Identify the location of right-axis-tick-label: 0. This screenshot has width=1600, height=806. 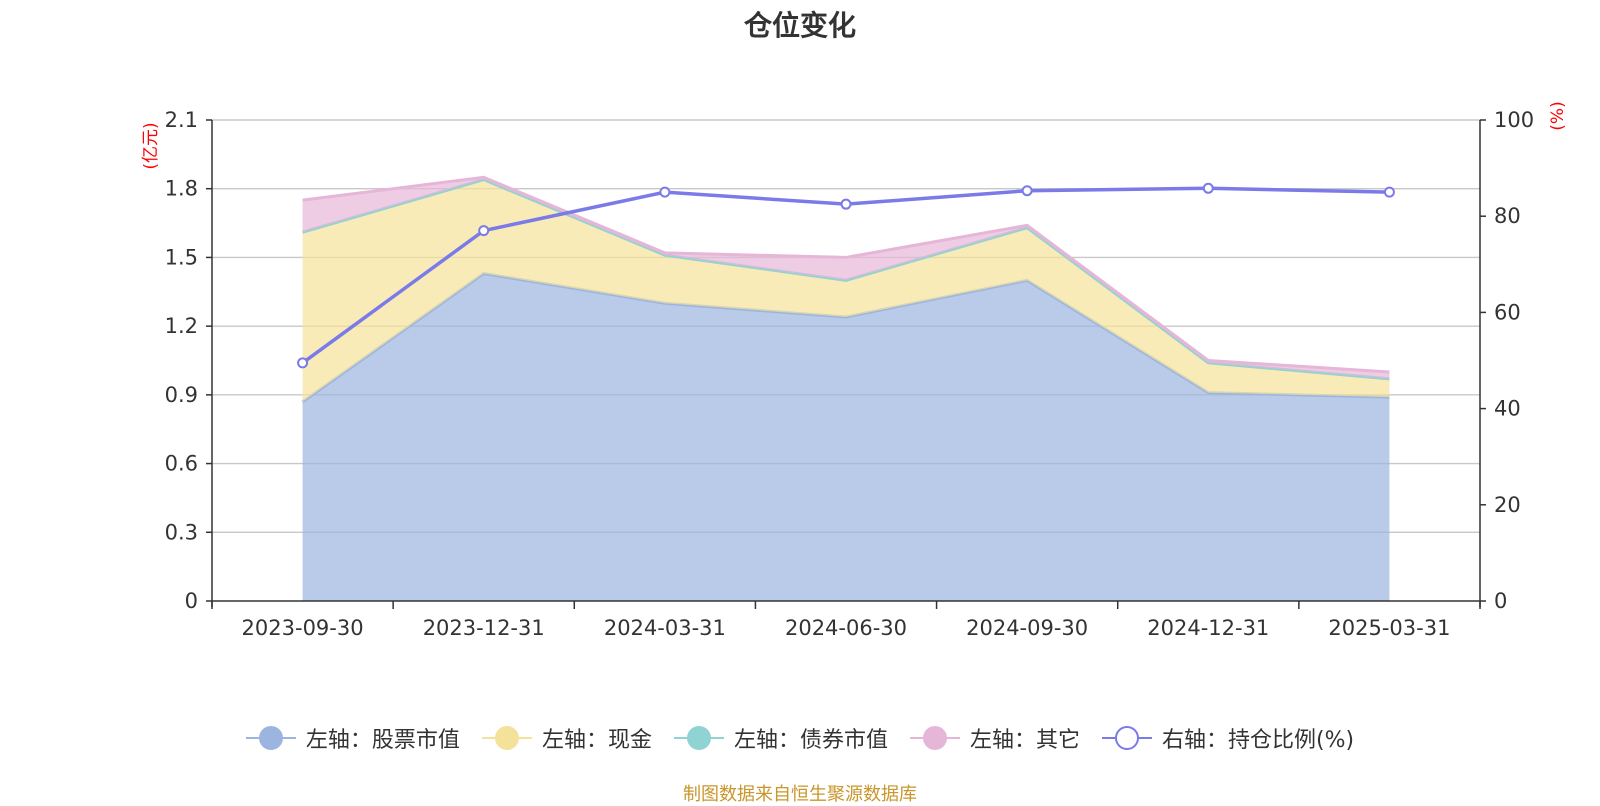
(1500, 601).